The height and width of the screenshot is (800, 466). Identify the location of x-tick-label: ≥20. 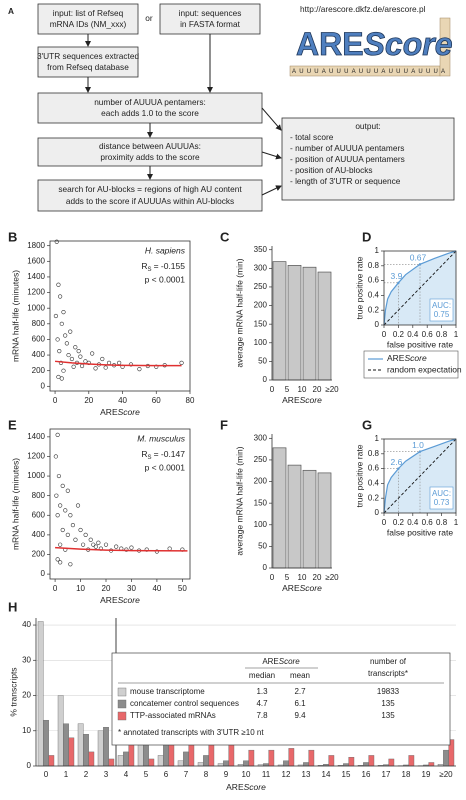
(332, 389).